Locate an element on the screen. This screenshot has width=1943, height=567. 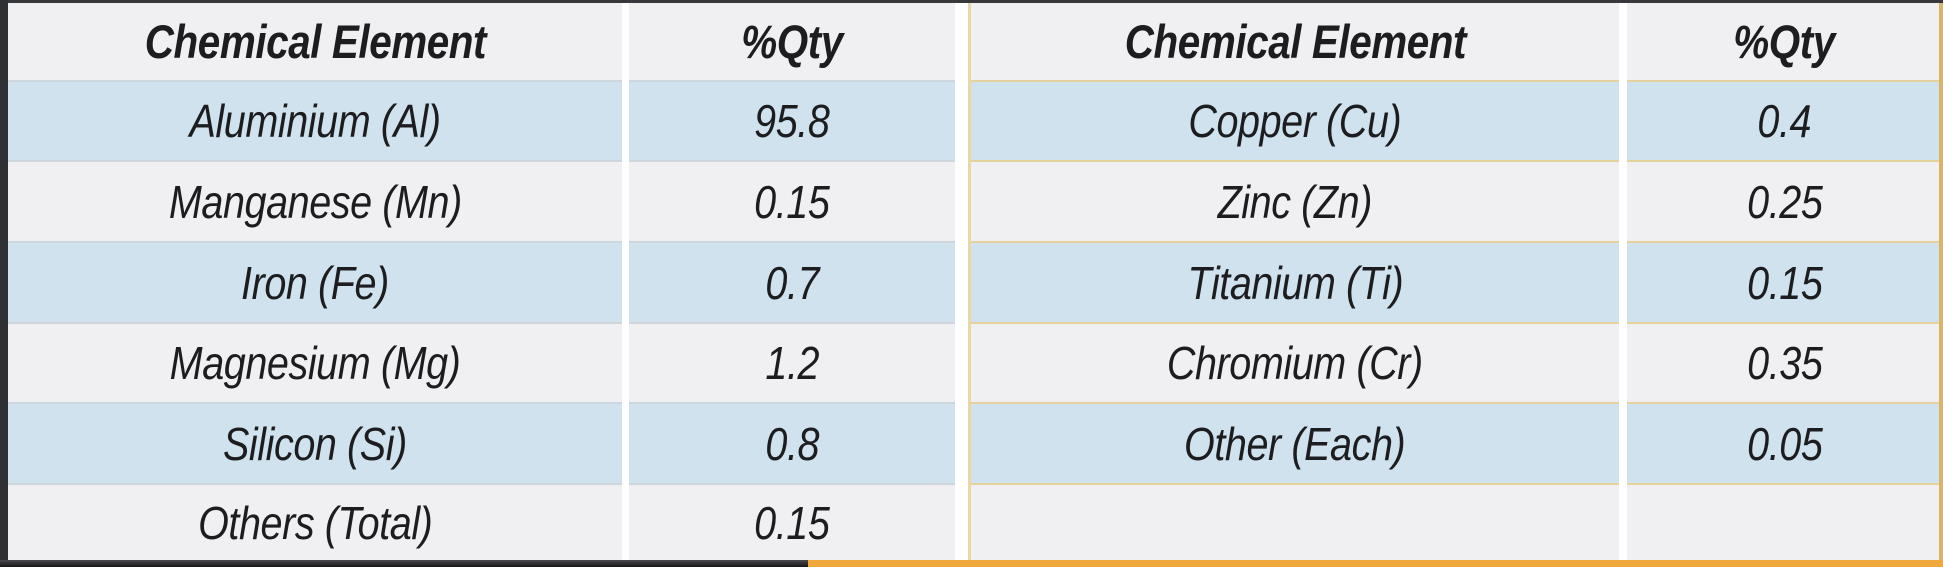
qty-cell: 0.25 is located at coordinates (1784, 200).